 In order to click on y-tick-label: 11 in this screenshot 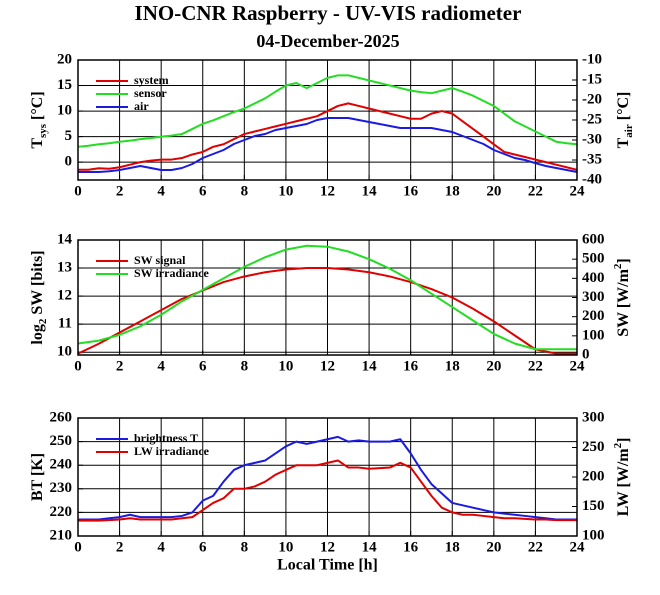, I will do `click(65, 324)`.